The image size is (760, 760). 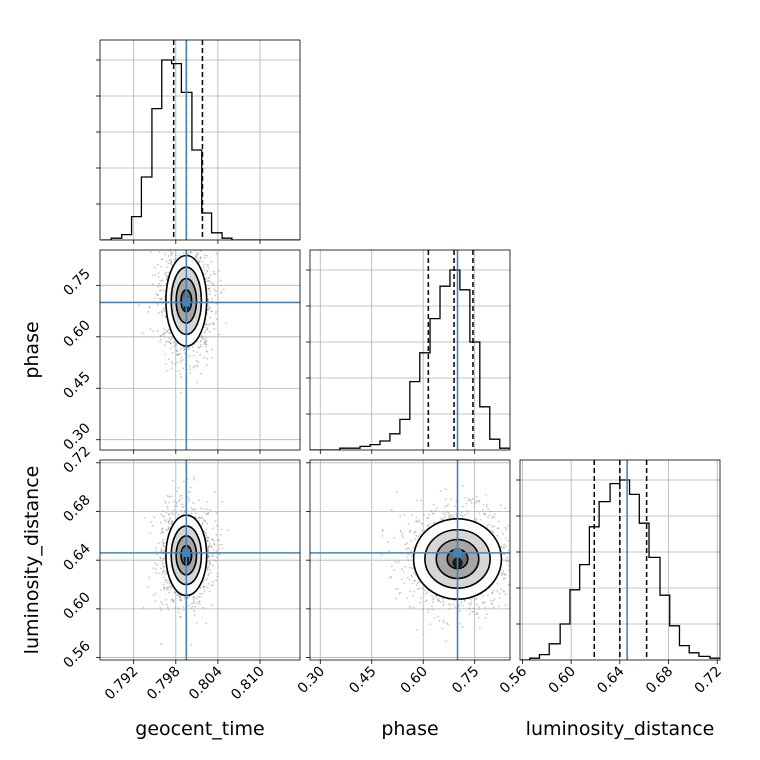 What do you see at coordinates (76, 385) in the screenshot?
I see `tick-label-y-density-geocent-time-vs-phase-1: 0.45` at bounding box center [76, 385].